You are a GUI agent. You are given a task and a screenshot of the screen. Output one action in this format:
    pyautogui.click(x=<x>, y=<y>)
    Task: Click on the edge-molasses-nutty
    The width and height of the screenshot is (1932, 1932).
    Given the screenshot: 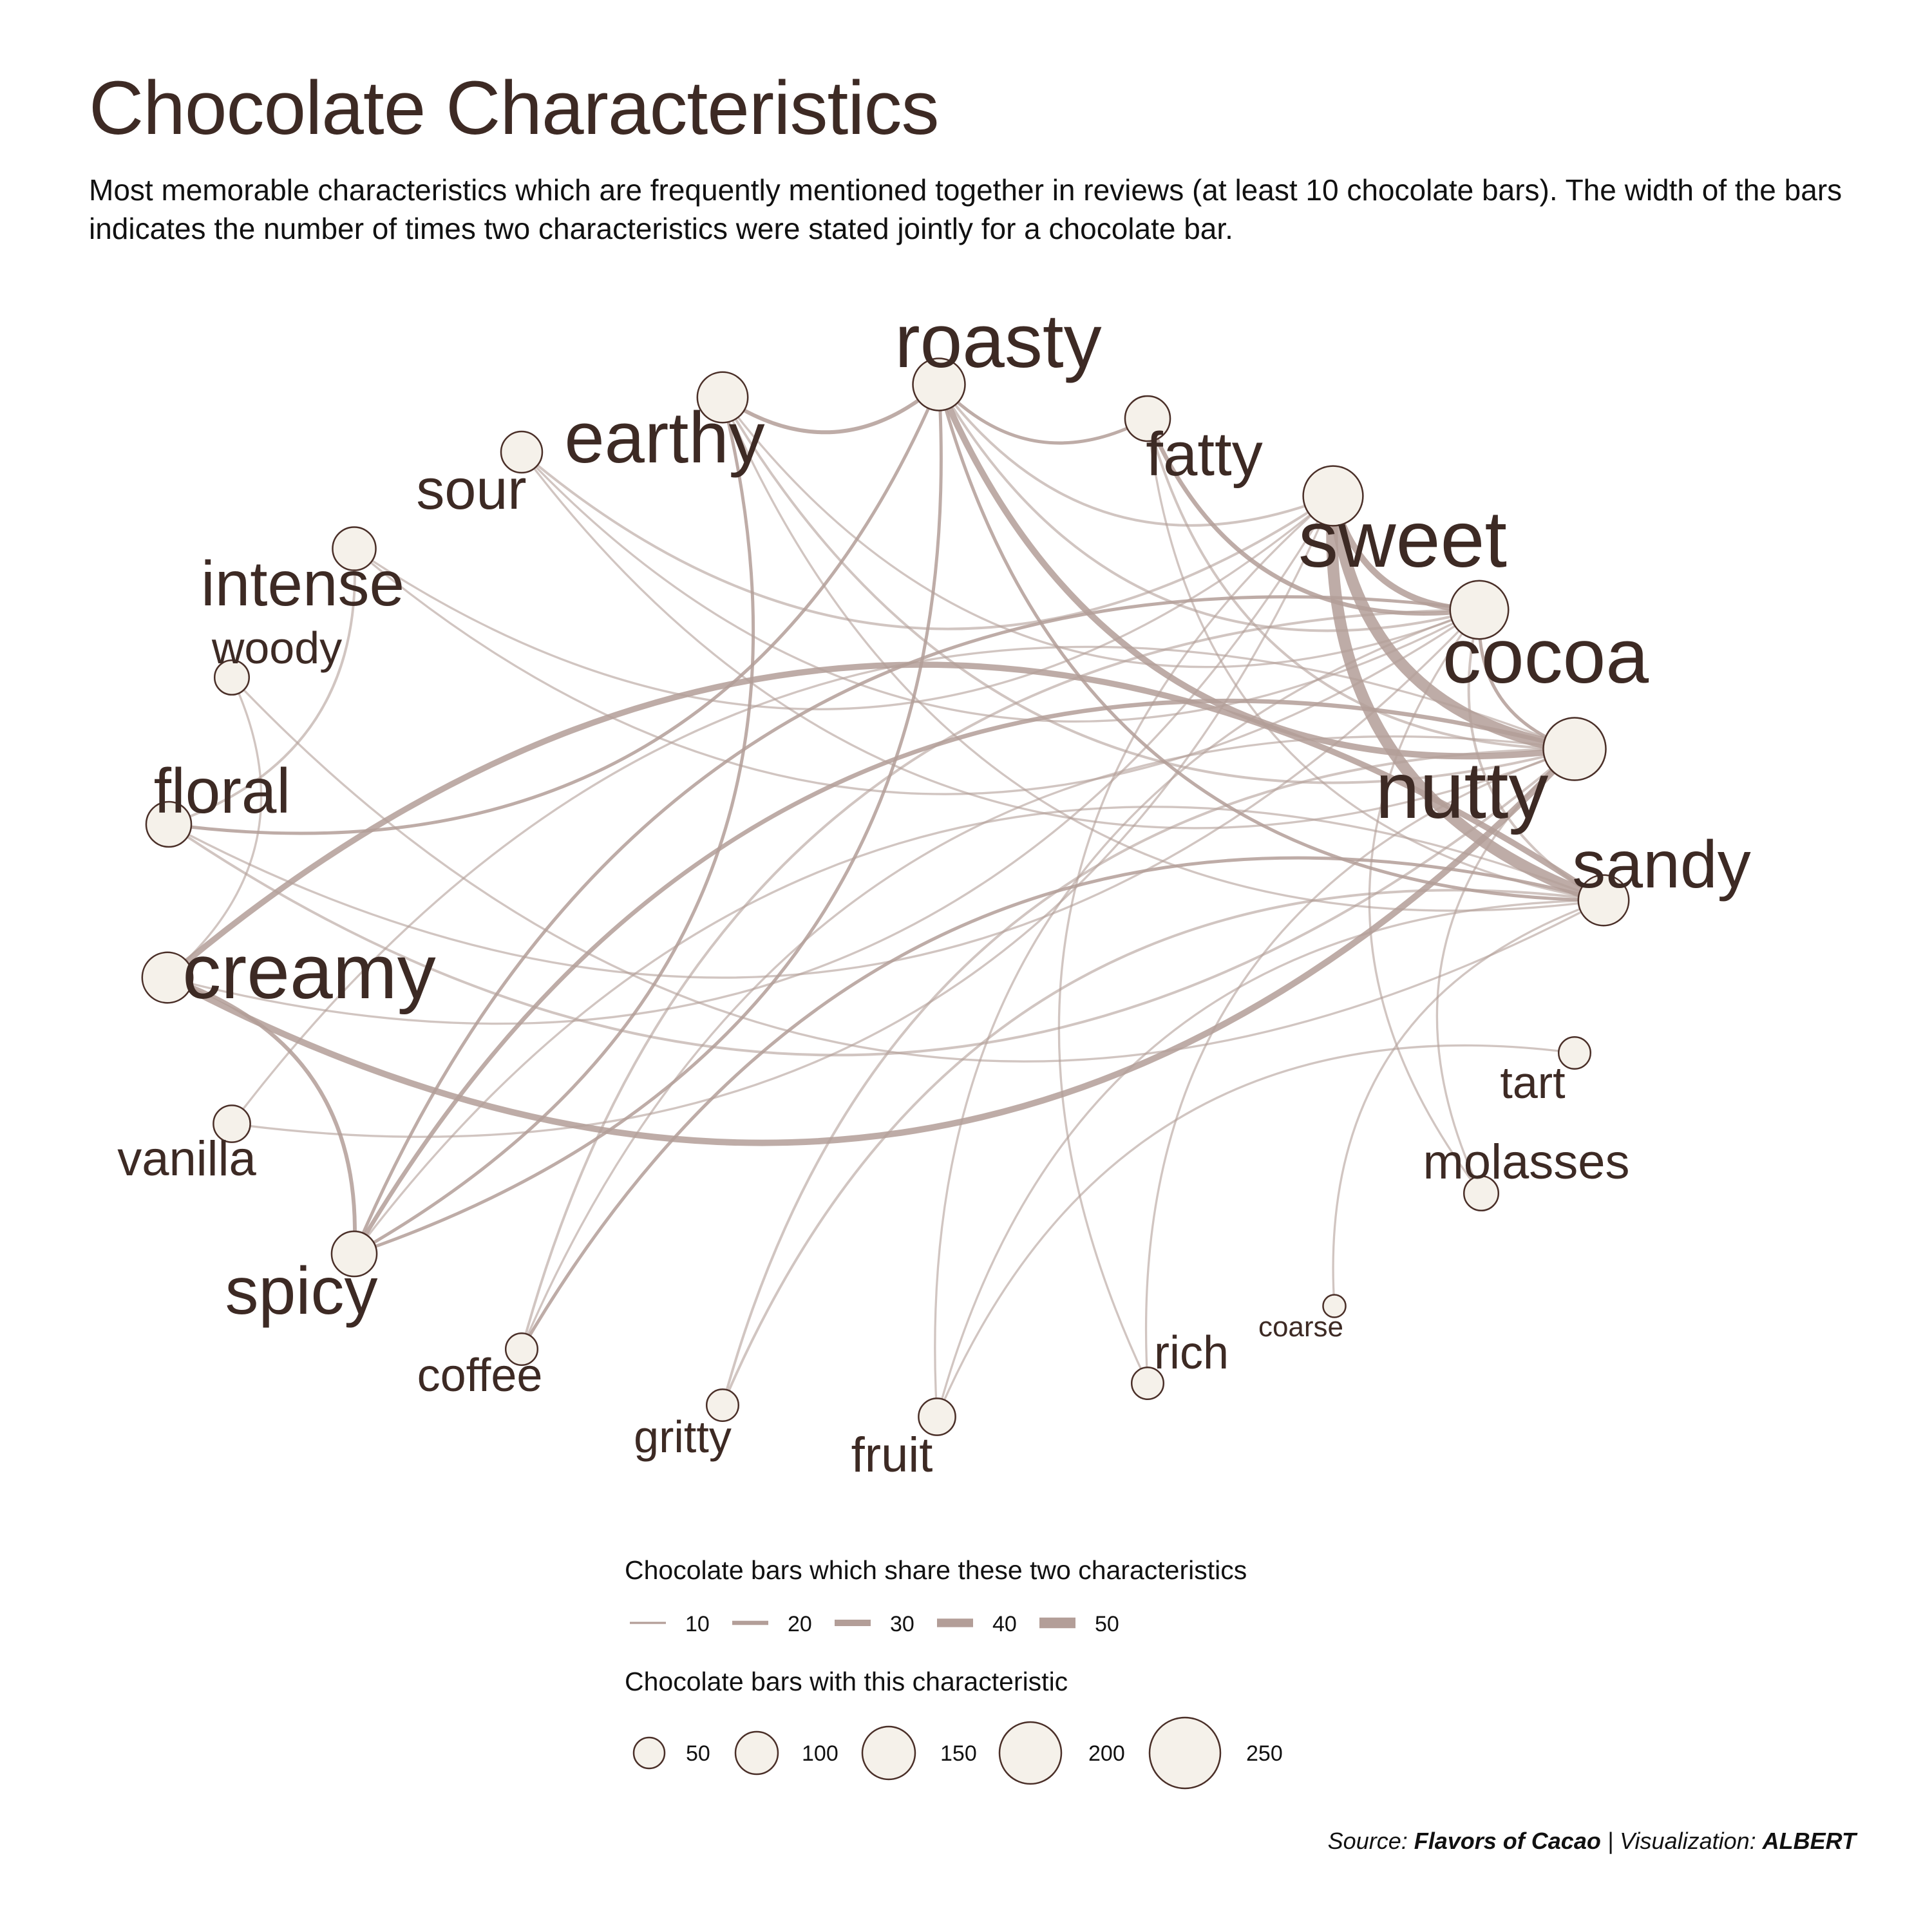 What is the action you would take?
    pyautogui.click(x=1506, y=971)
    